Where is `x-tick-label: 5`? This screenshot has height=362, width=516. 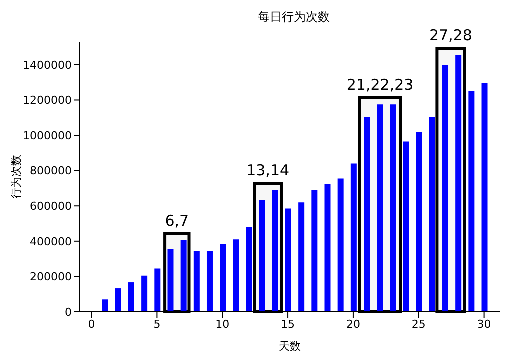 x-tick-label: 5 is located at coordinates (157, 324).